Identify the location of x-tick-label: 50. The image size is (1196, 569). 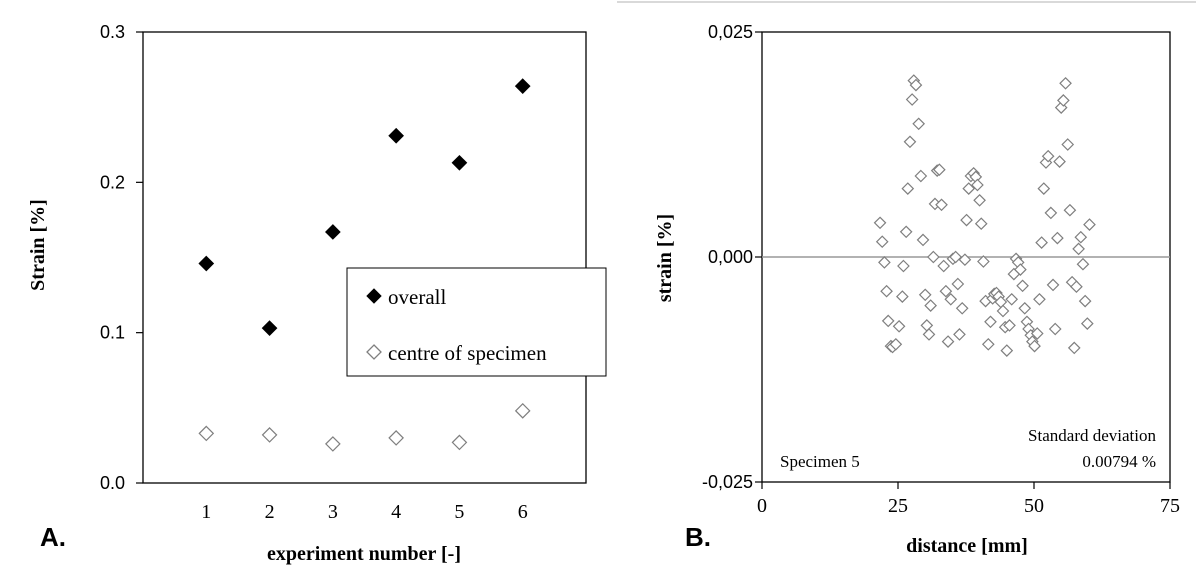
(1034, 506).